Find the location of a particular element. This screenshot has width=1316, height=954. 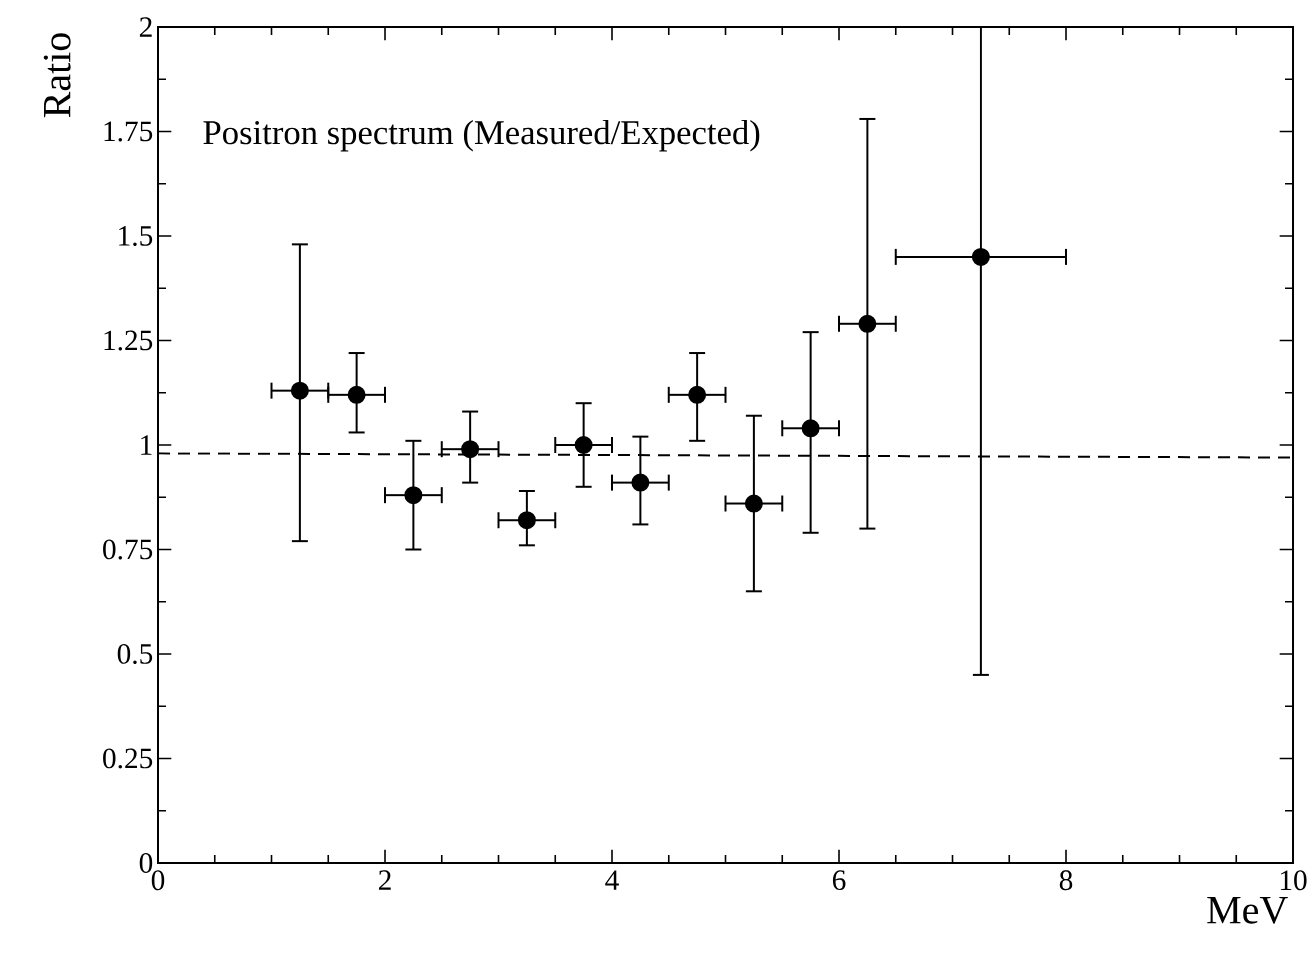

y-tick-label: 1.75 is located at coordinates (128, 131).